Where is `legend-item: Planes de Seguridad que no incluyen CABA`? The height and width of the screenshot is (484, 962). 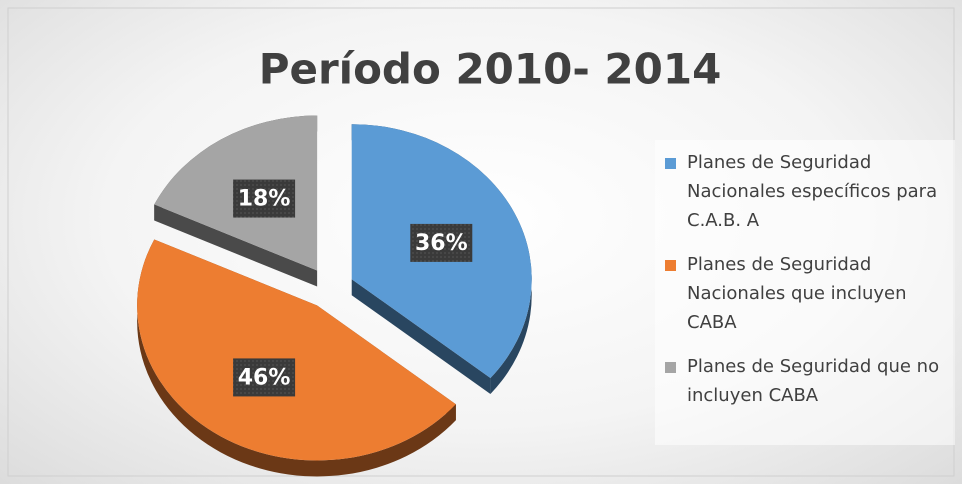 legend-item: Planes de Seguridad que no incluyen CABA is located at coordinates (808, 381).